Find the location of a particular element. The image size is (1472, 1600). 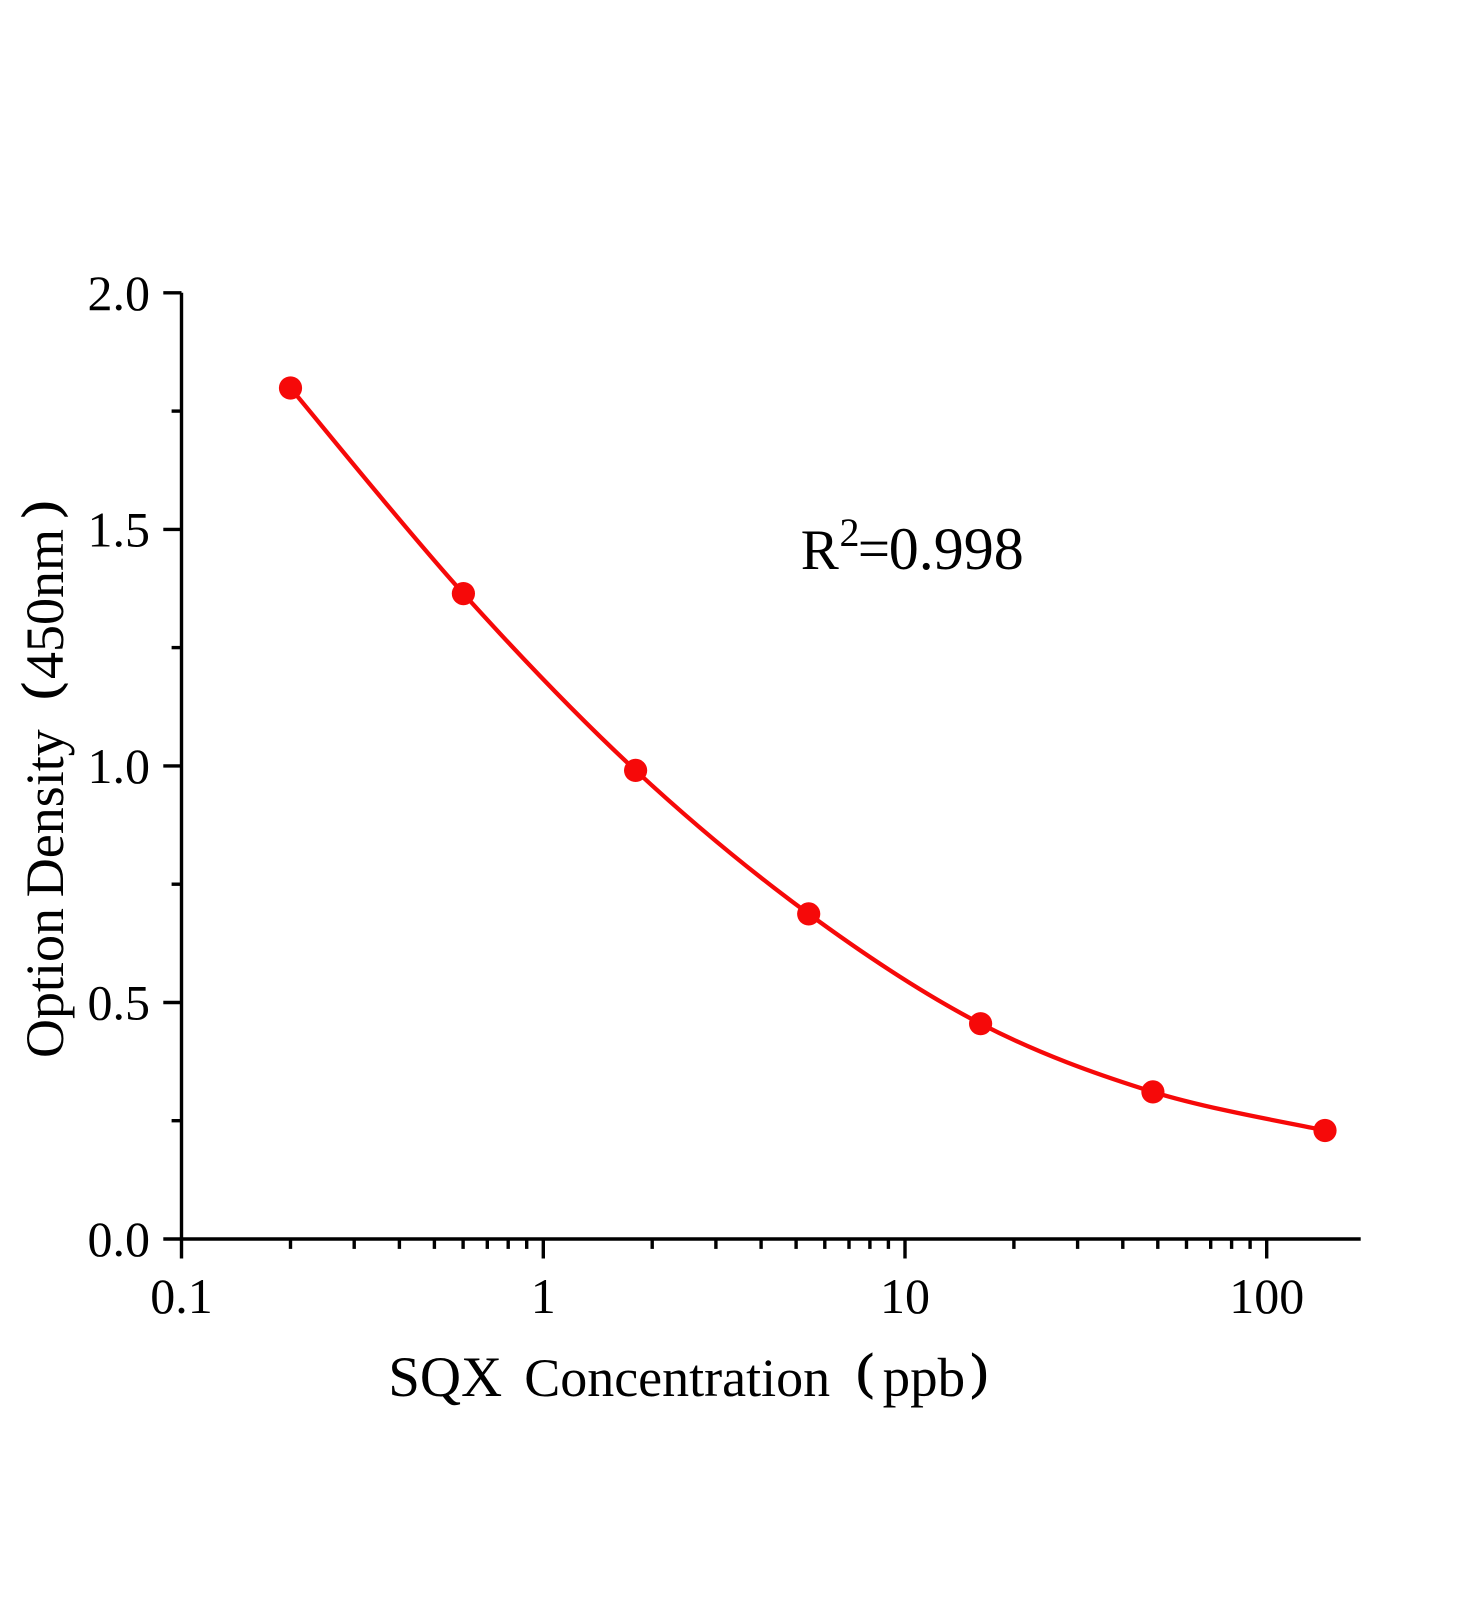

svg-text: 1.5 is located at coordinates (119, 530).